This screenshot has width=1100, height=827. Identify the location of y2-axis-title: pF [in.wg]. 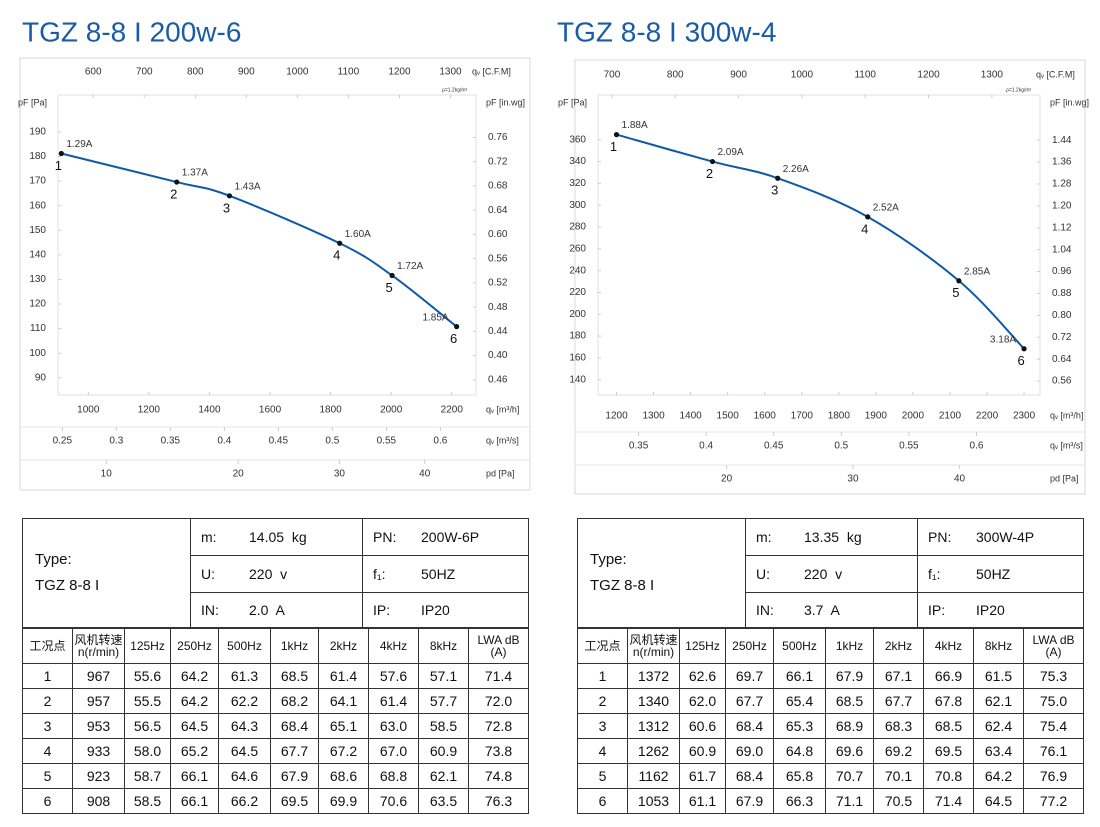
(505, 102).